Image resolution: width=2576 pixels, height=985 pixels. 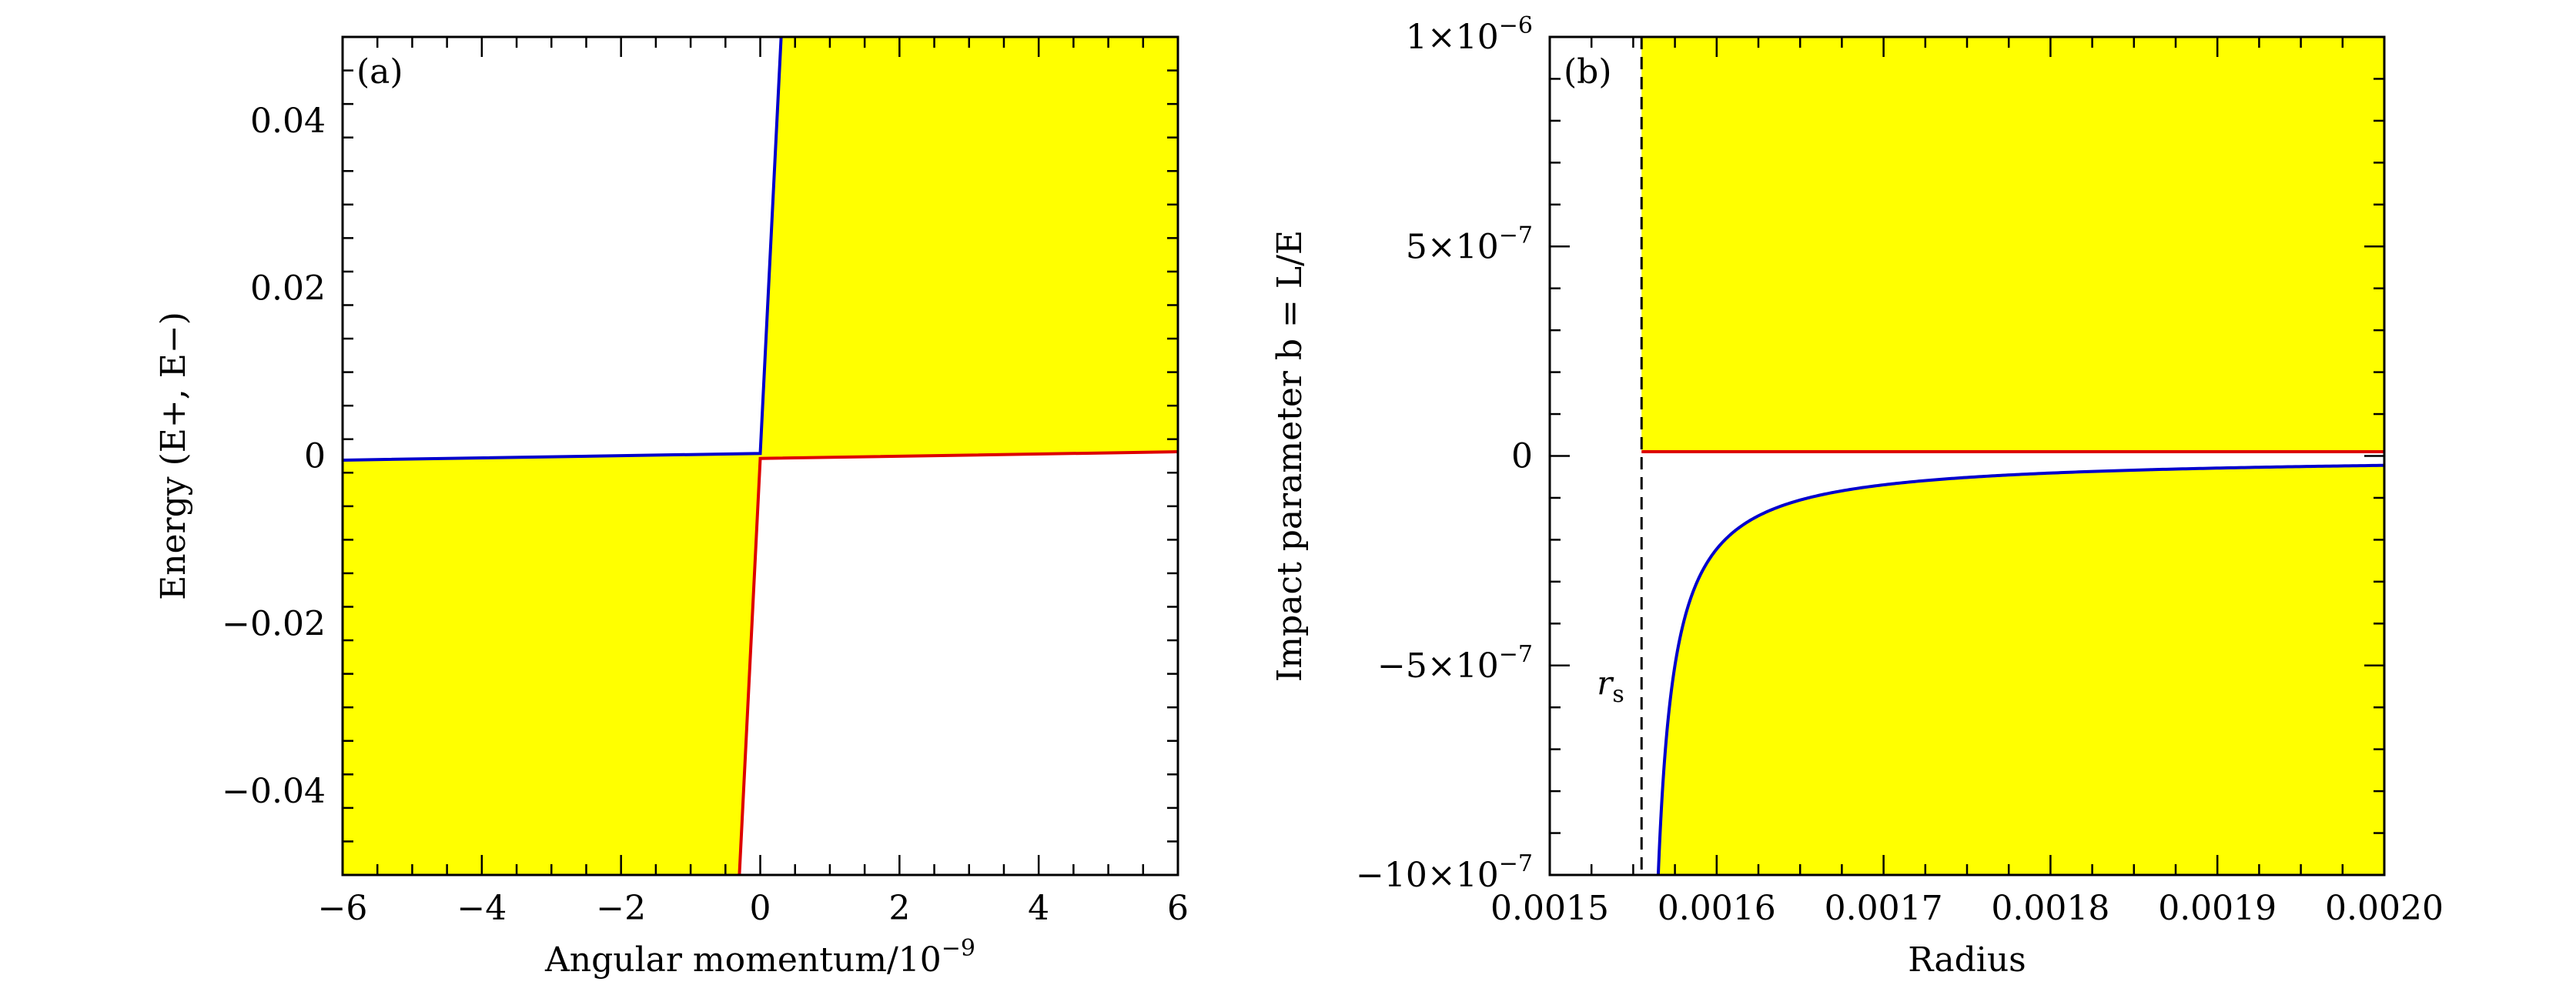 I want to click on panel-b-x-tick-label: 0.0019, so click(x=2217, y=908).